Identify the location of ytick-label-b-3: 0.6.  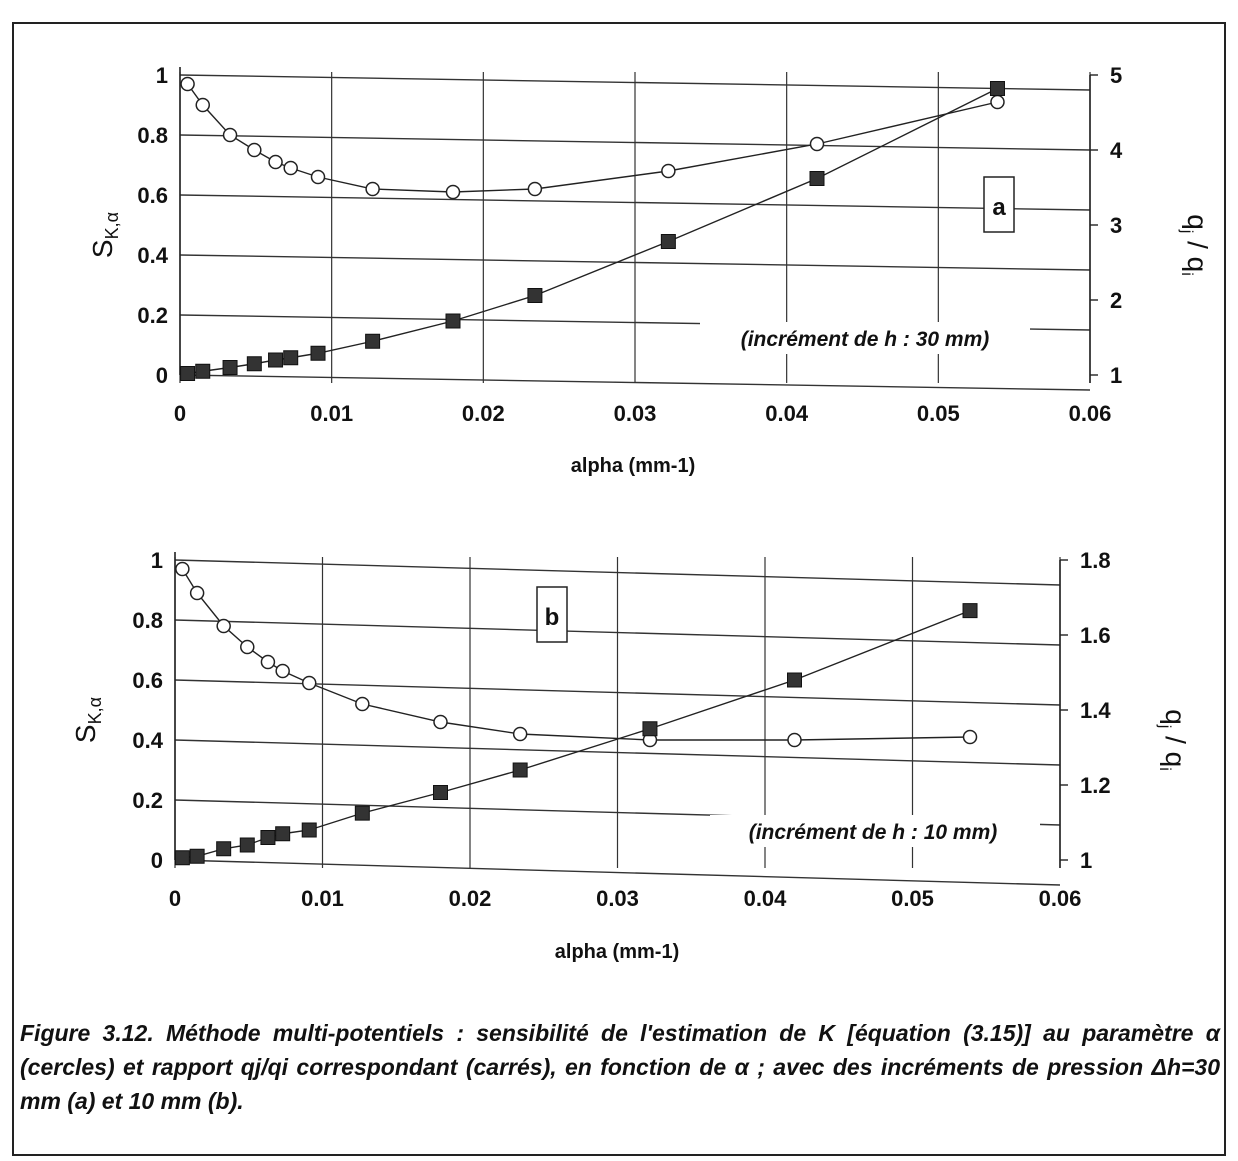
(147, 680).